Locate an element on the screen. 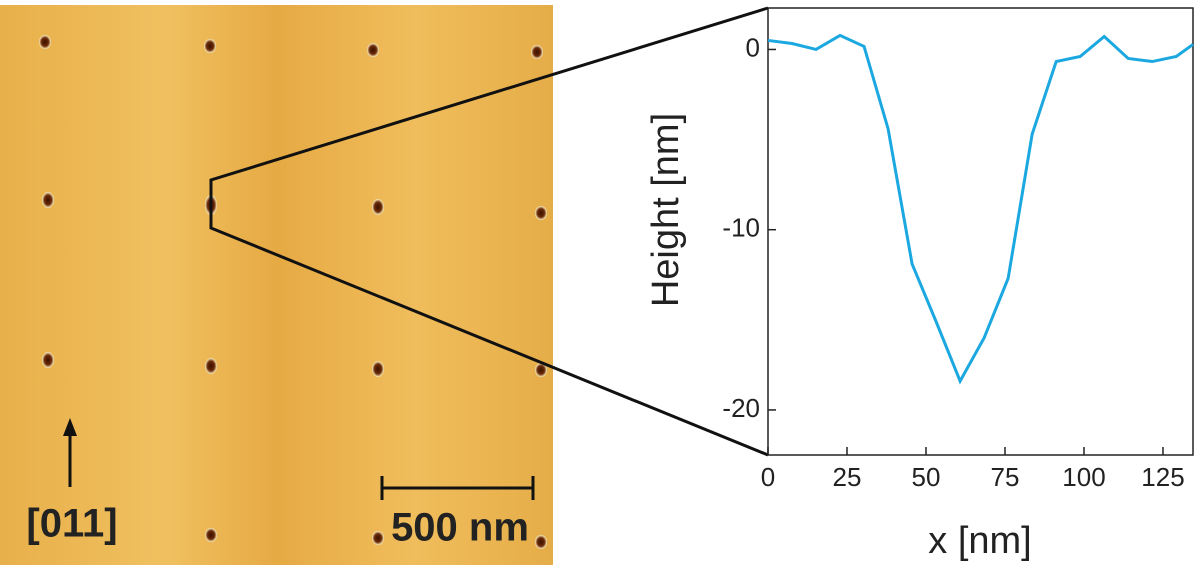  y-tick-label: -20 is located at coordinates (741, 408).